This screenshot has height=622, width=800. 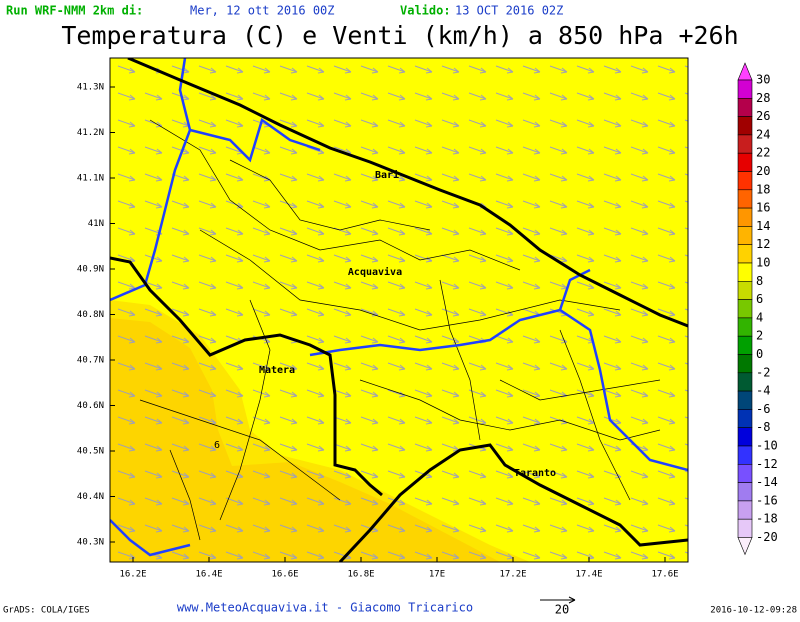 I want to click on lat-label: 41.2N, so click(x=90, y=133).